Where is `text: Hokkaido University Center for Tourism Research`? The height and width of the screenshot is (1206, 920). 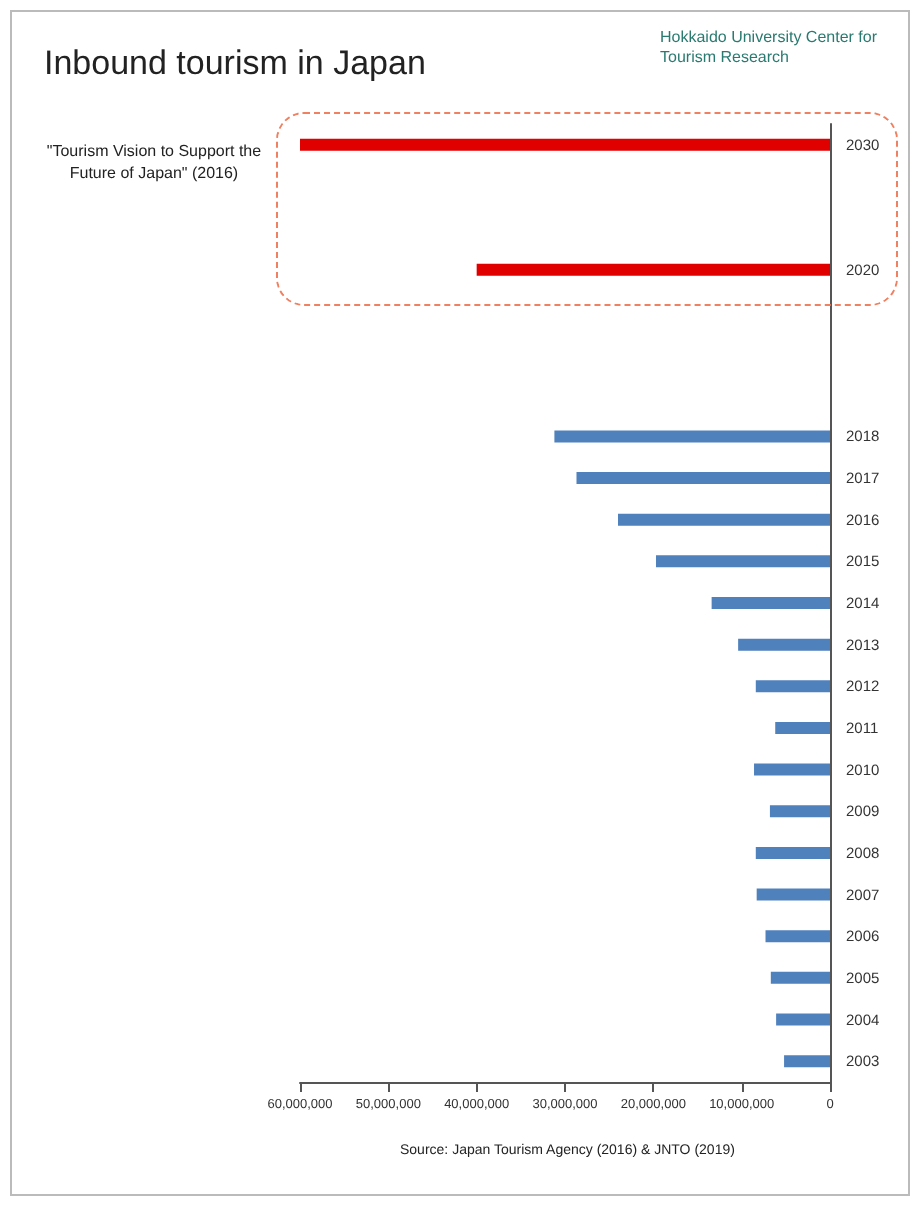
text: Hokkaido University Center for Tourism Research is located at coordinates (769, 48).